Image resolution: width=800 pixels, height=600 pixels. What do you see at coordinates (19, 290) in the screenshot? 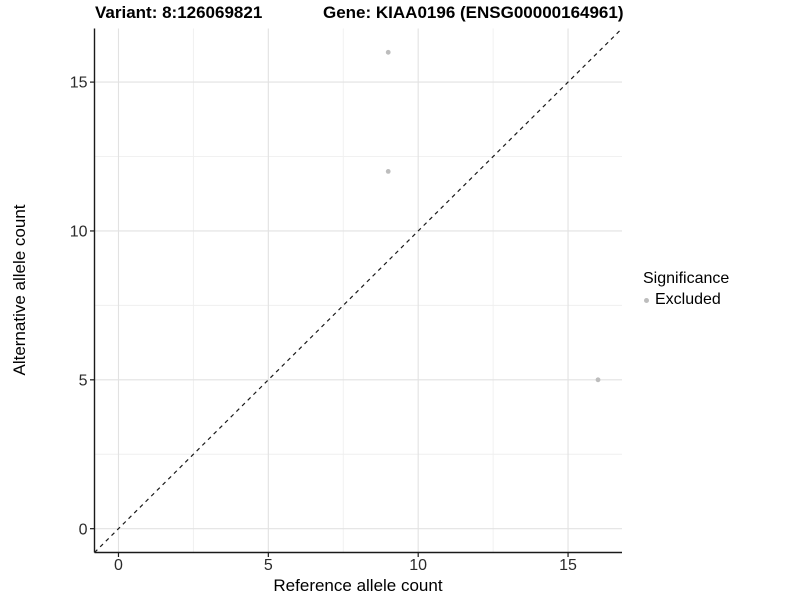
I see `y-axis-title: Alternative allele count` at bounding box center [19, 290].